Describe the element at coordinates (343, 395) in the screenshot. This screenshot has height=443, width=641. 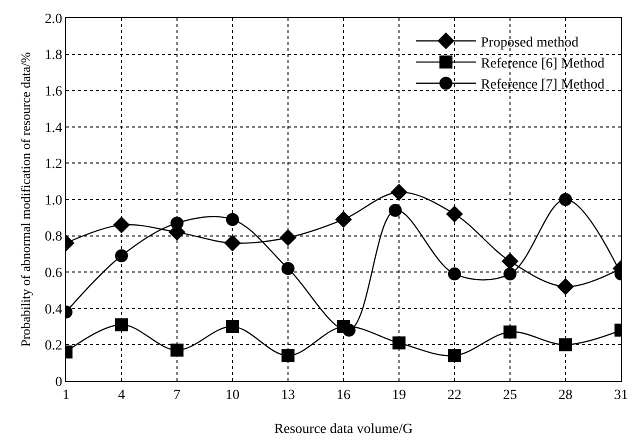
I see `x-tick-label: 16` at that location.